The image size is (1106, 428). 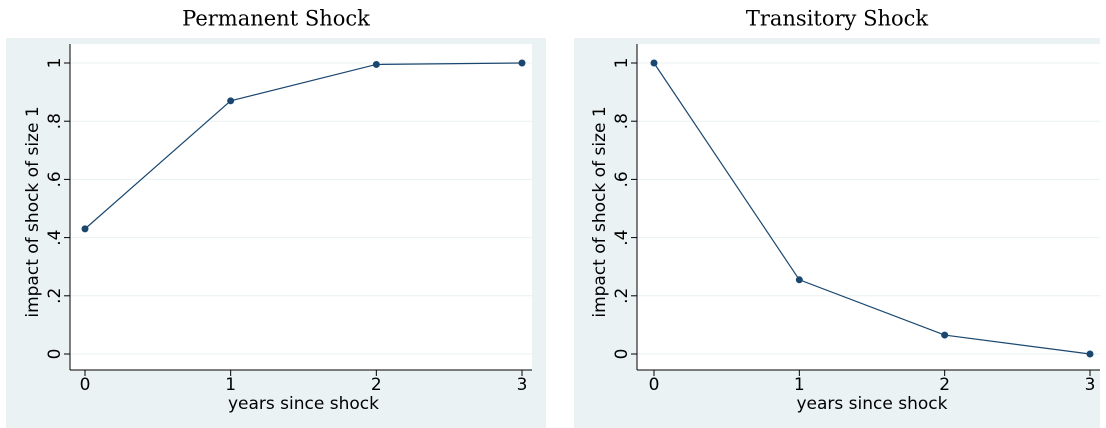 What do you see at coordinates (276, 19) in the screenshot?
I see `chart-title: Permanent Shock` at bounding box center [276, 19].